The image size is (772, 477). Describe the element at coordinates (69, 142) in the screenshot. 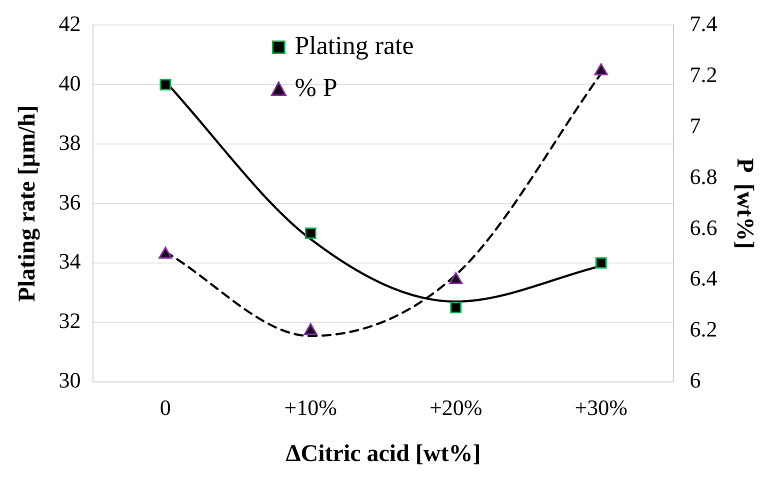

I see `y-tick-label: 38` at that location.